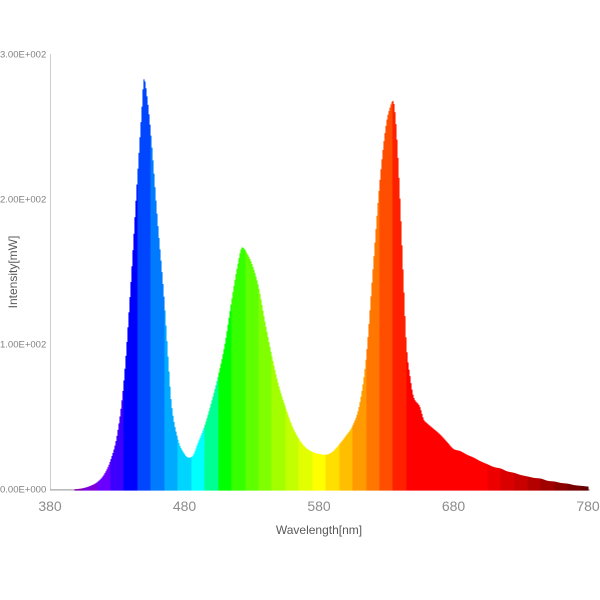 The height and width of the screenshot is (600, 600). What do you see at coordinates (453, 506) in the screenshot?
I see `x-tick-label: 680` at bounding box center [453, 506].